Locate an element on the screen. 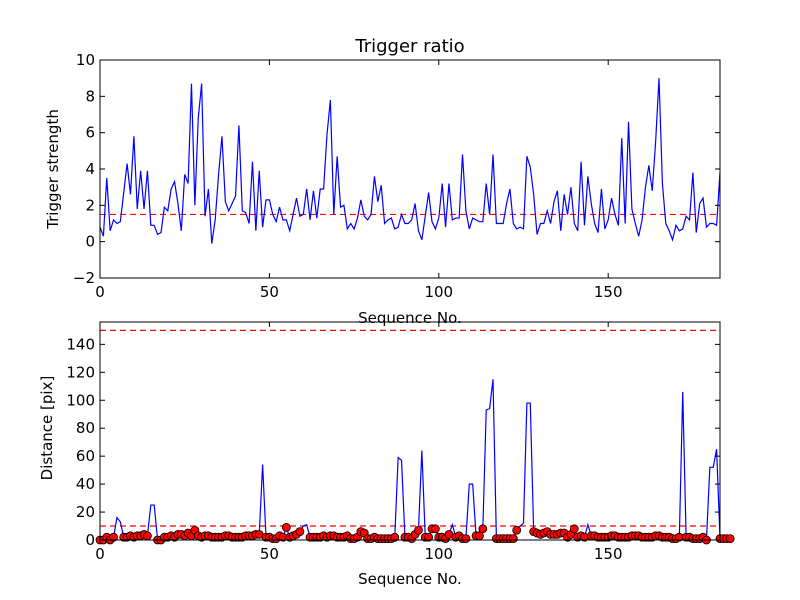 The image size is (800, 600). y-tick-label: 4 is located at coordinates (90, 169).